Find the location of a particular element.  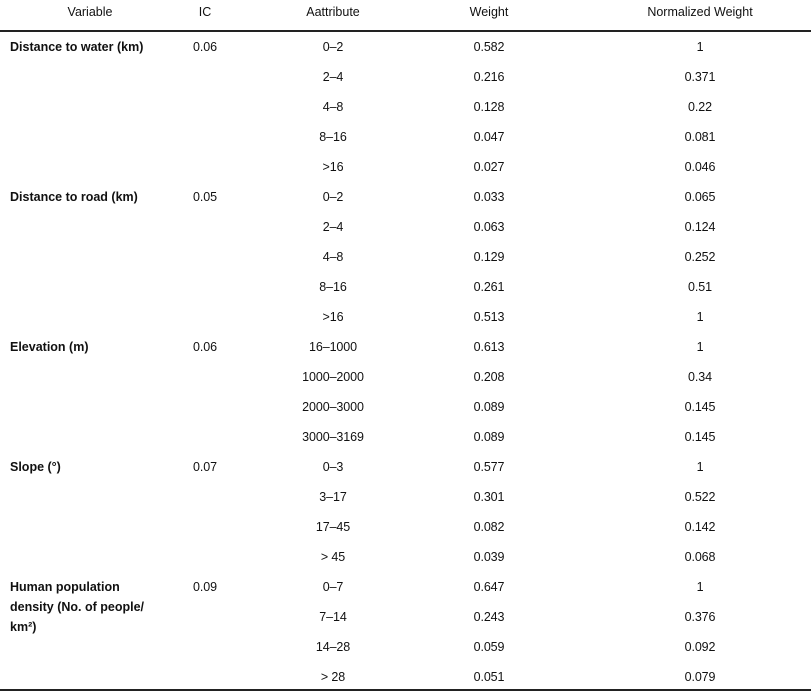

weight-cell: 0.082 is located at coordinates (489, 527).